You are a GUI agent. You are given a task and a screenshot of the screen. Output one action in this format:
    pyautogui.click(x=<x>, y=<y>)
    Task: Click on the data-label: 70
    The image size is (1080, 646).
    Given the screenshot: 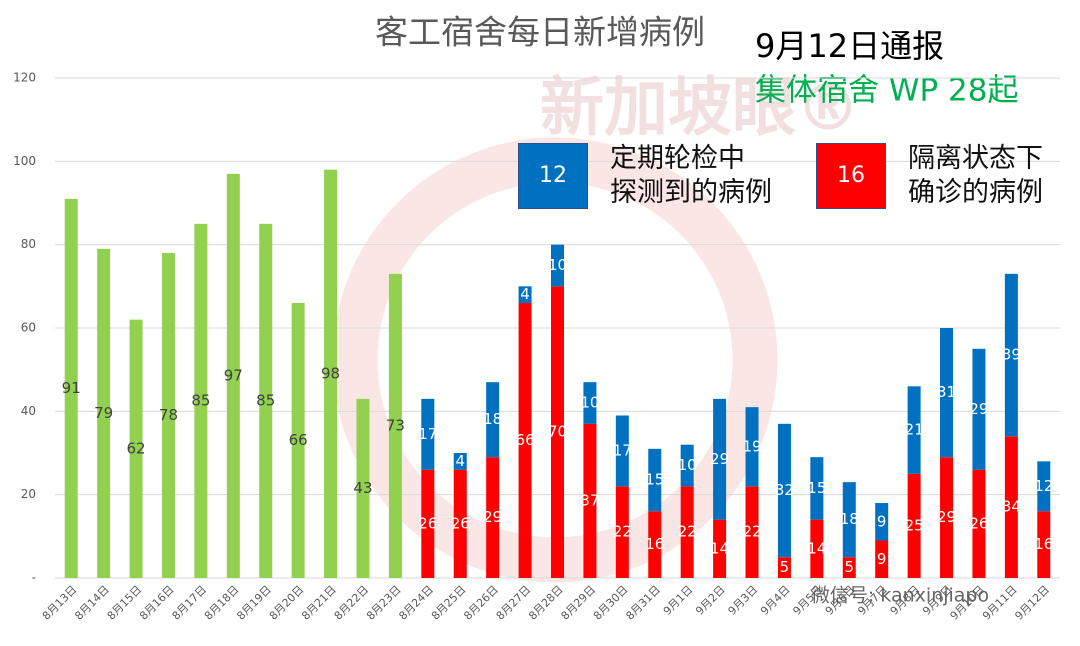 What is the action you would take?
    pyautogui.click(x=557, y=432)
    